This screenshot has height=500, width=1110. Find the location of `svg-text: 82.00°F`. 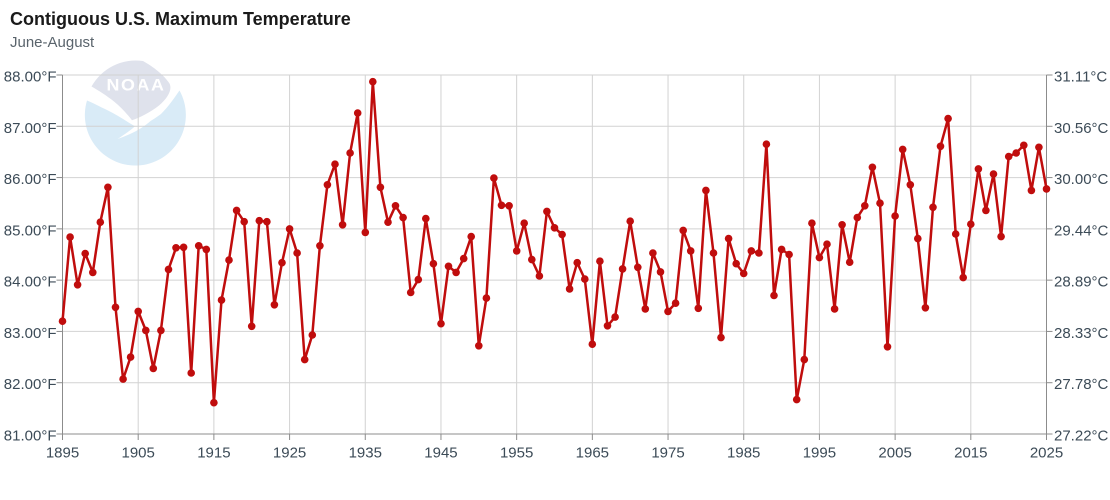

svg-text: 82.00°F is located at coordinates (30, 384).